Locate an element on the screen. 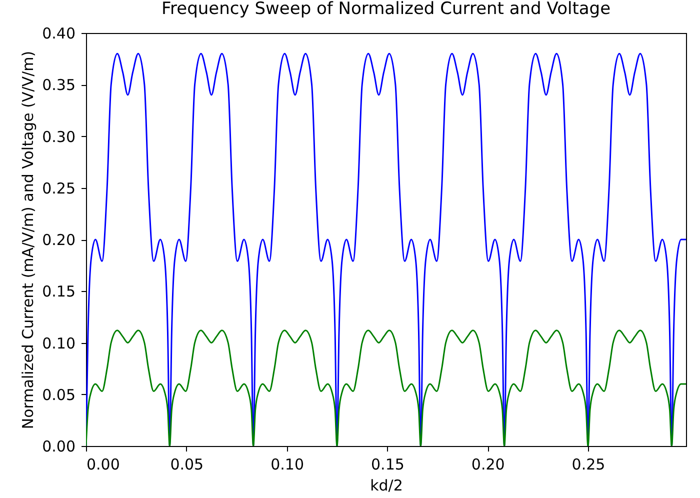 This screenshot has width=700, height=498. x-tick-label: 0.25 is located at coordinates (589, 465).